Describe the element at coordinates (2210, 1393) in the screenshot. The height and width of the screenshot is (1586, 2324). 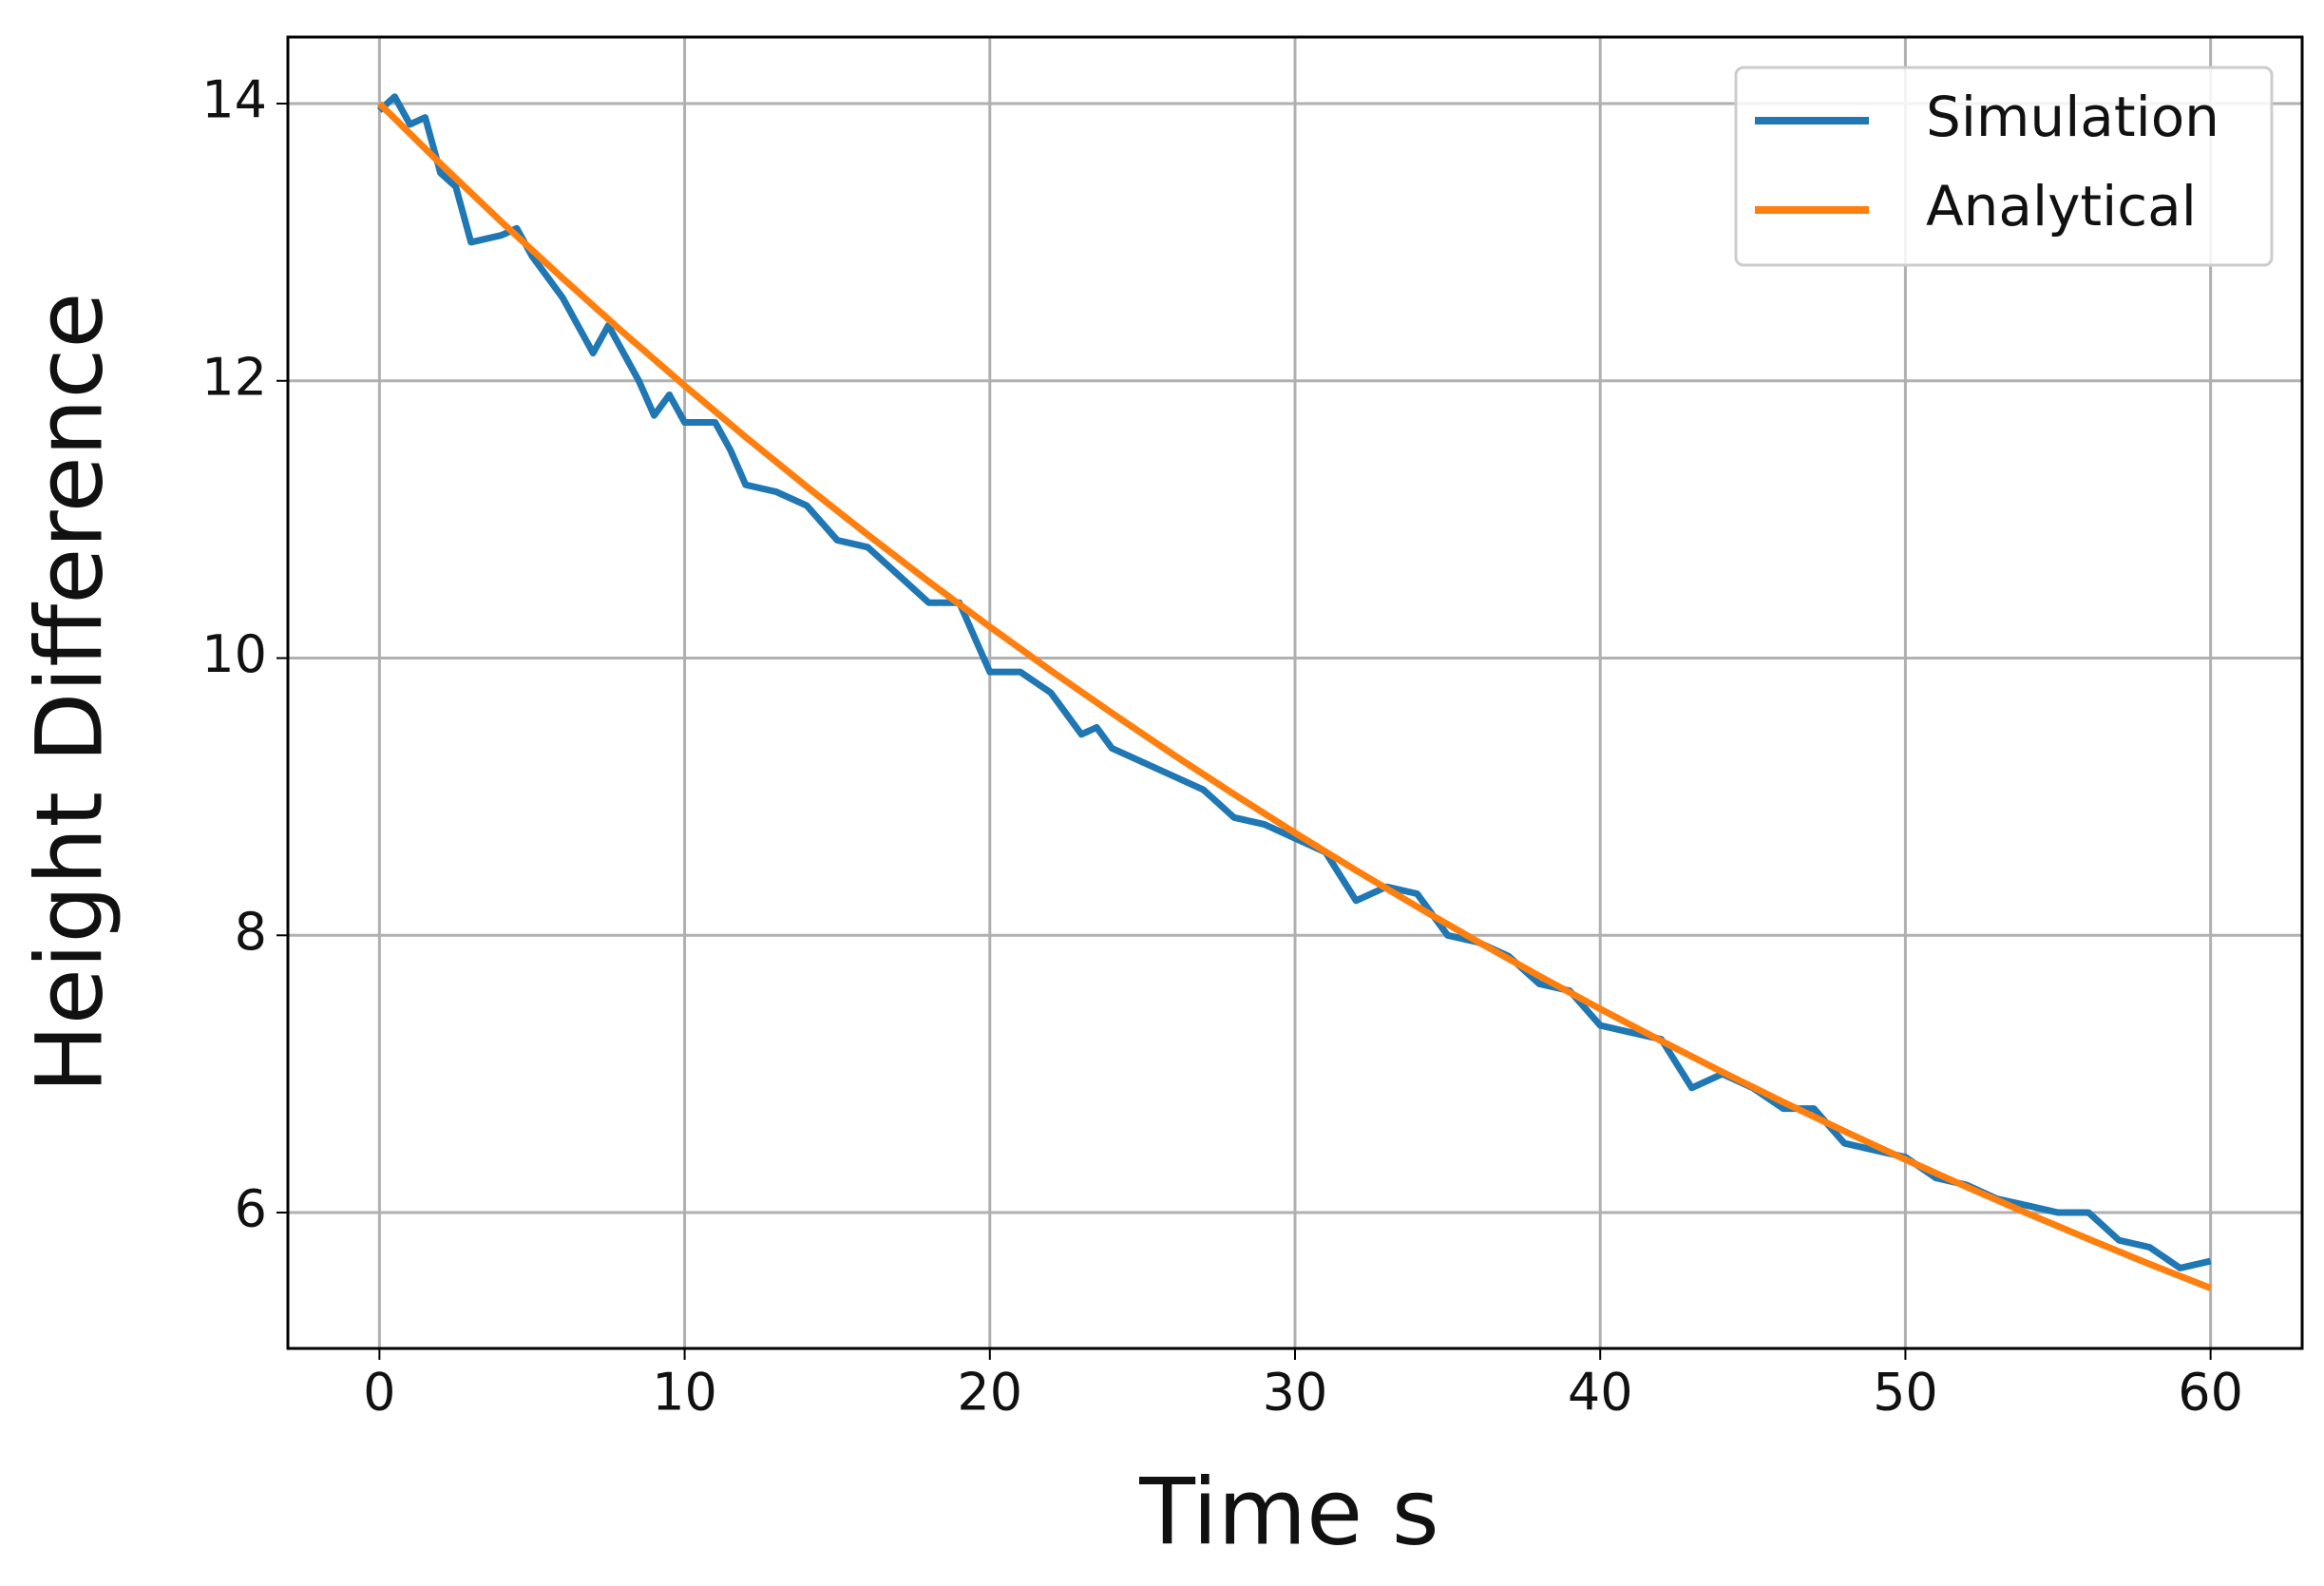
I see `x-tick-label: 60` at that location.